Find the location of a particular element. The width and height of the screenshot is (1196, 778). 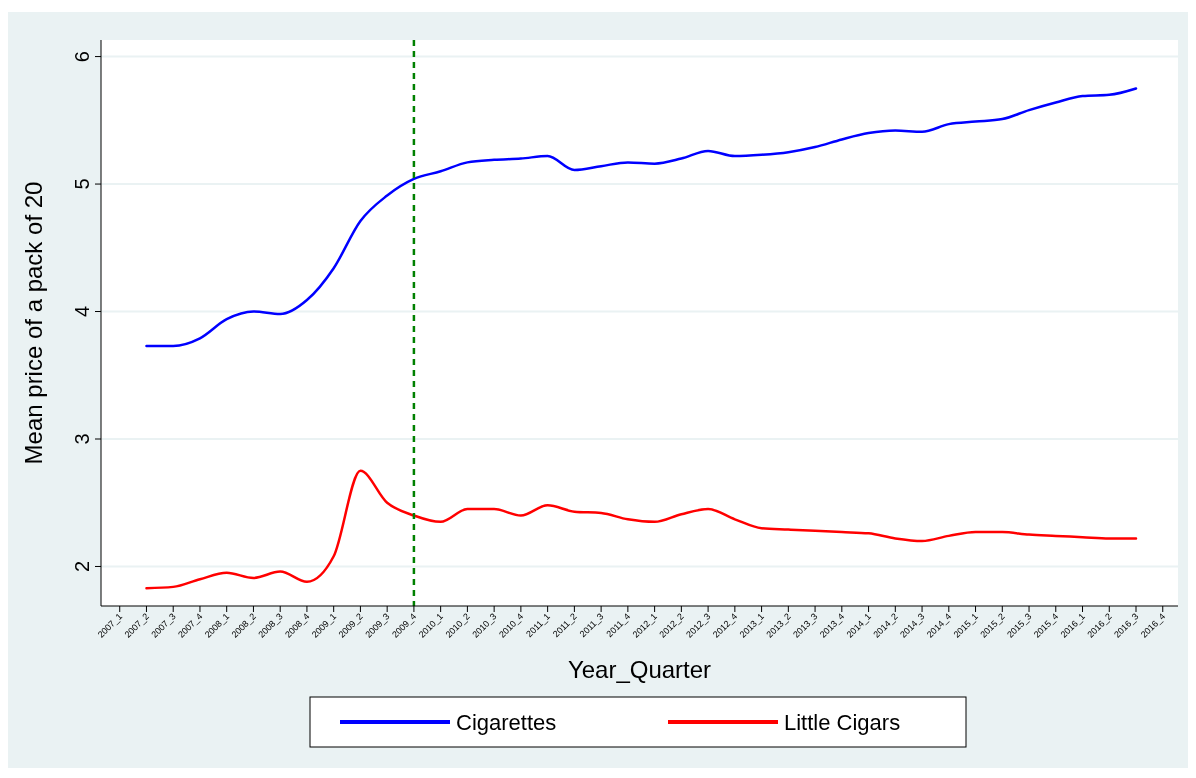

legend-label: Cigarettes is located at coordinates (506, 722).